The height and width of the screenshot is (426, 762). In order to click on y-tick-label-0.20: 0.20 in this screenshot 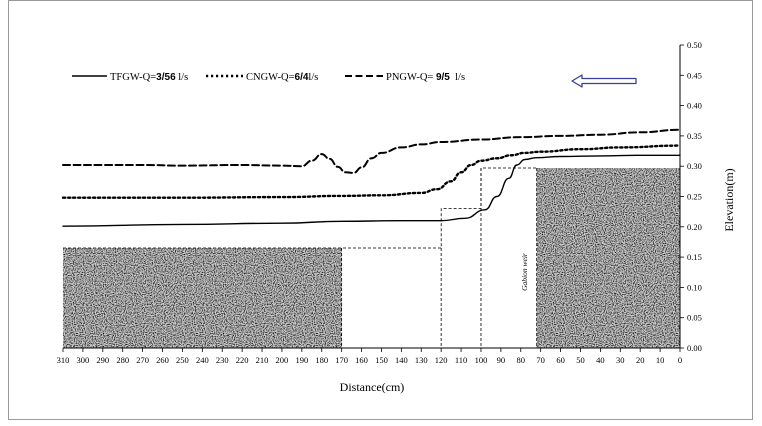, I will do `click(694, 227)`.